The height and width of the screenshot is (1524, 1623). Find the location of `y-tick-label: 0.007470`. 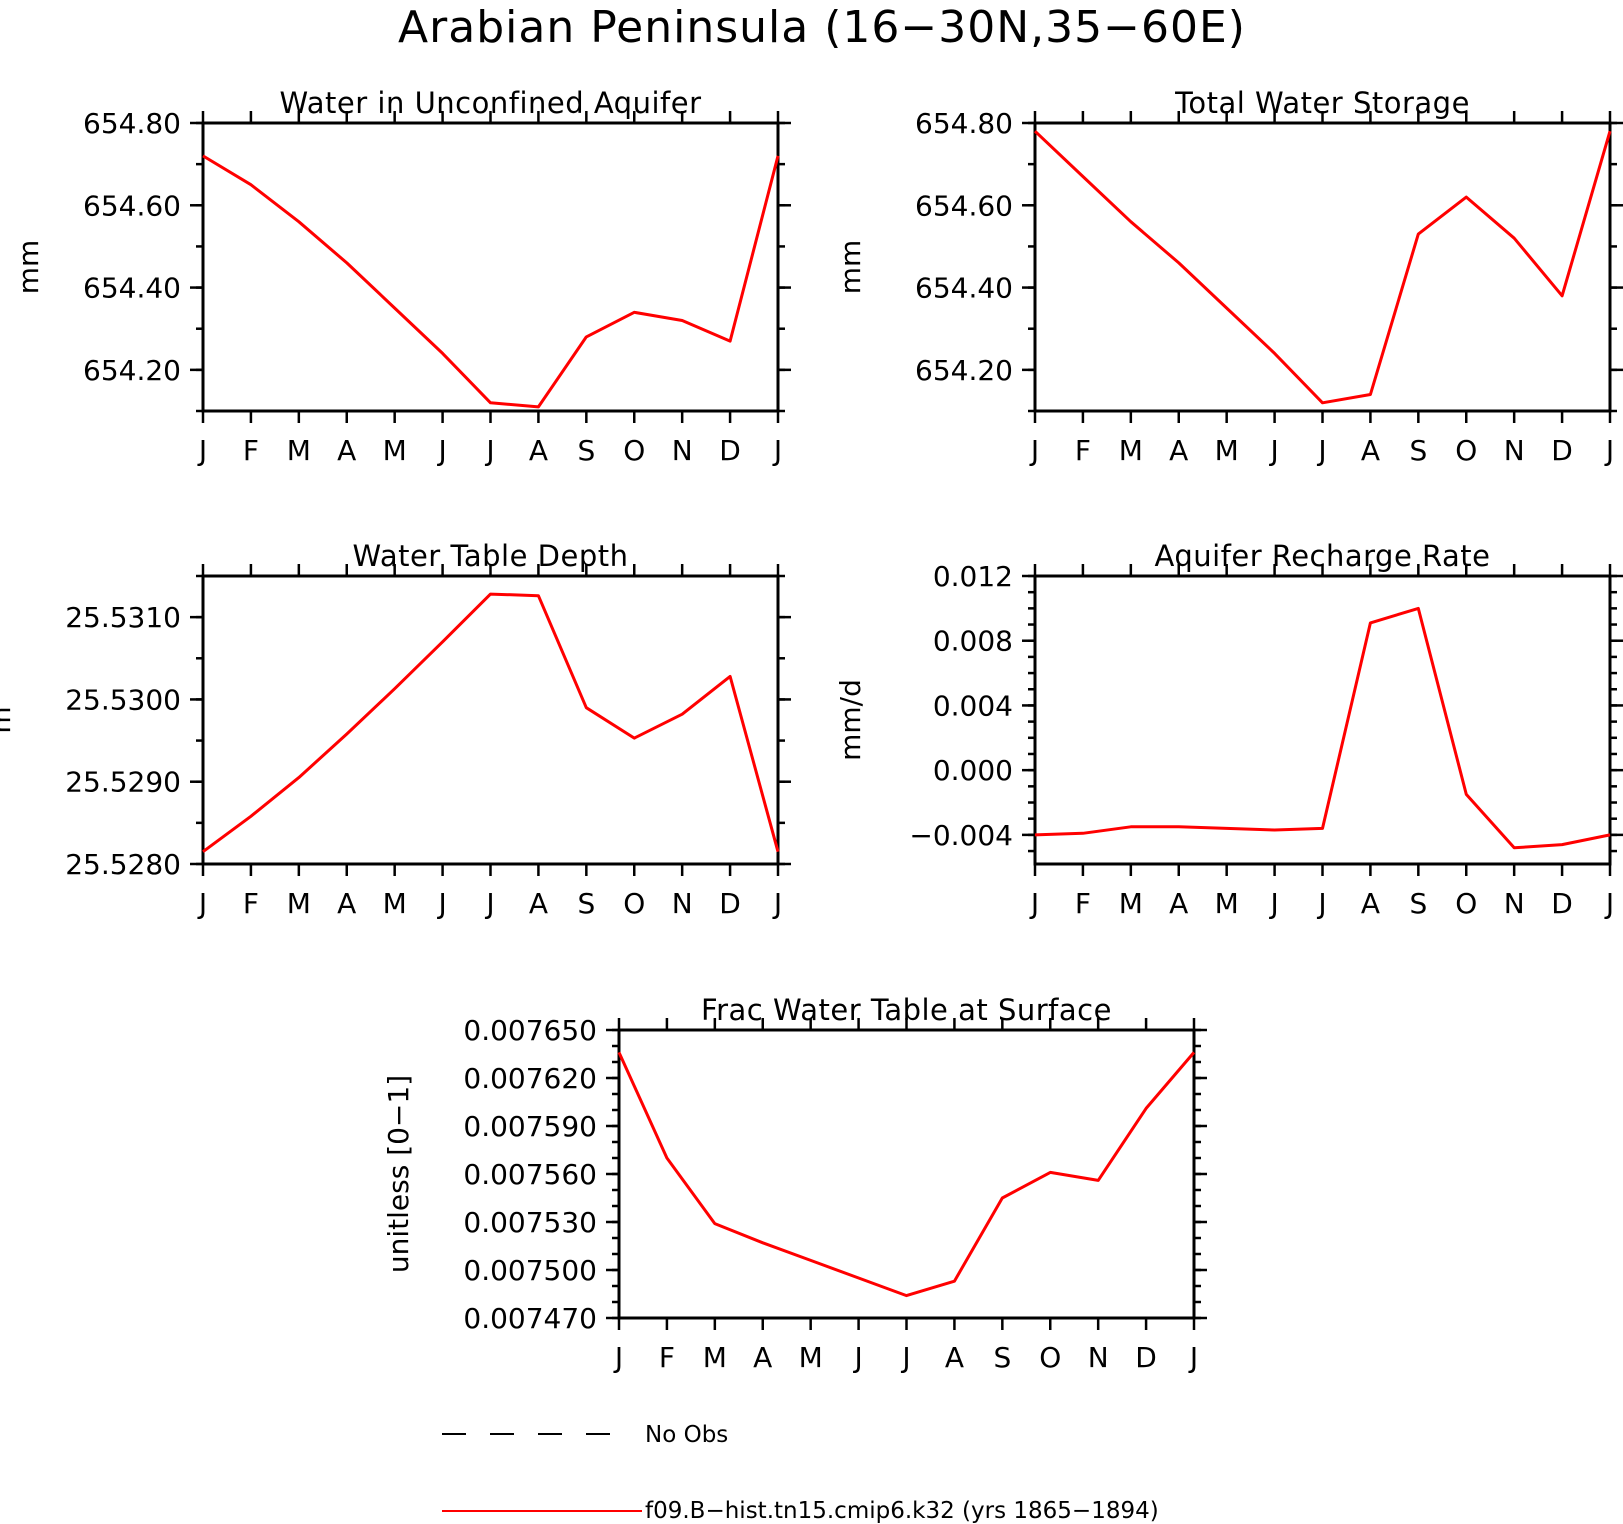

y-tick-label: 0.007470 is located at coordinates (530, 1318).